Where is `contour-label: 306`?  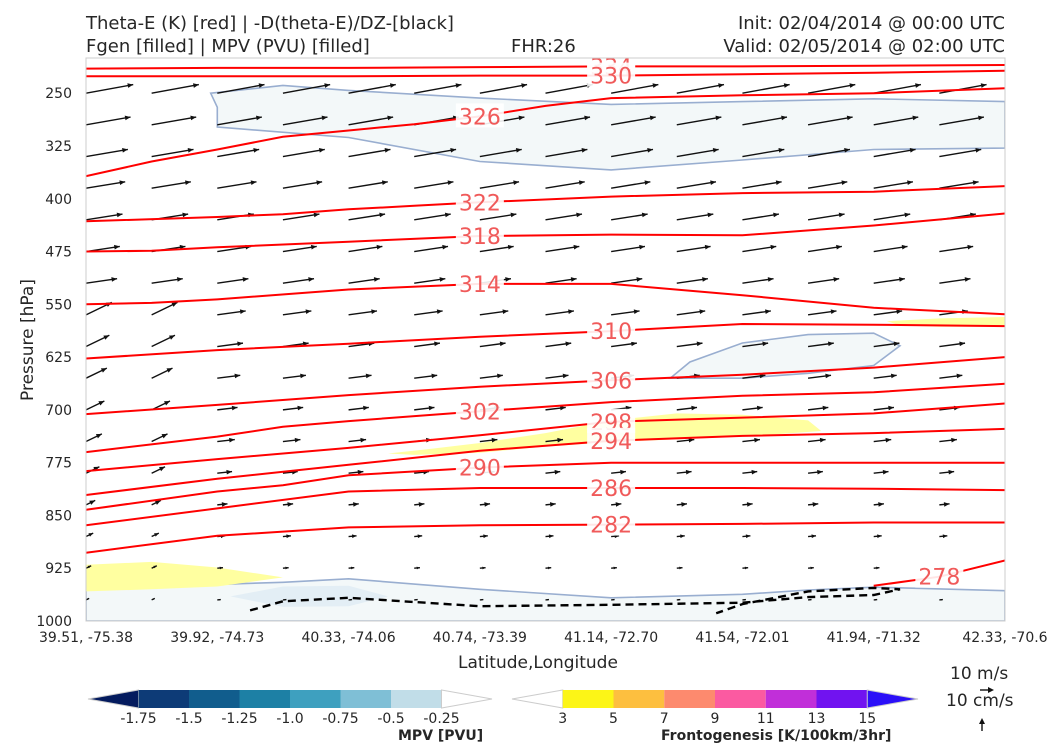 contour-label: 306 is located at coordinates (611, 381).